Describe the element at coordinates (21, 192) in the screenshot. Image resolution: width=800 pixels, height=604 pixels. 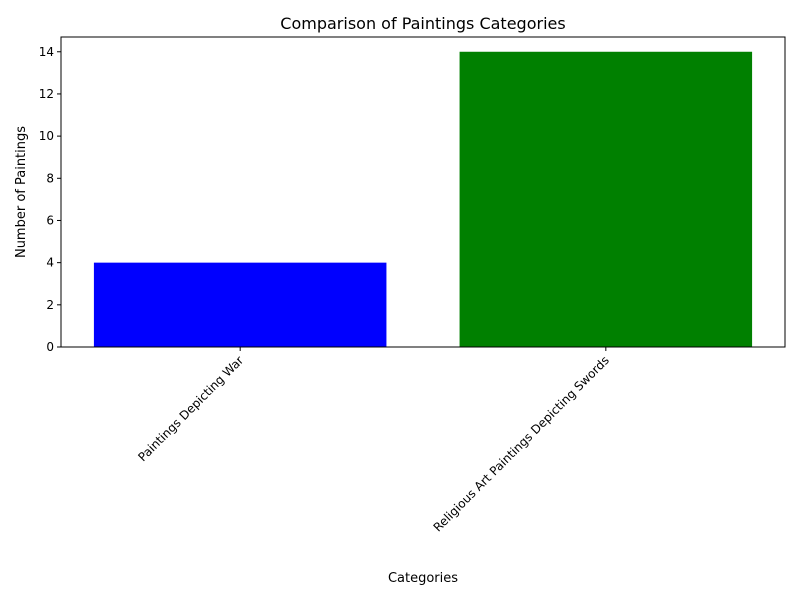
I see `y-axis-label: Number of Paintings` at that location.